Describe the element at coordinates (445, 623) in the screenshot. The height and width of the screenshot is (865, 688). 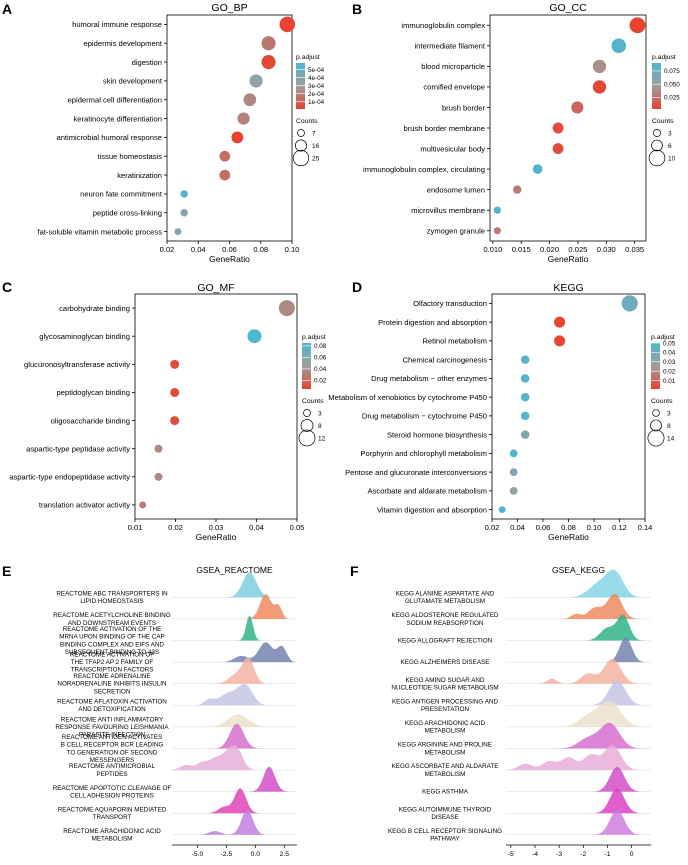
I see `term-label-line: SODIUM REABSORPTION` at that location.